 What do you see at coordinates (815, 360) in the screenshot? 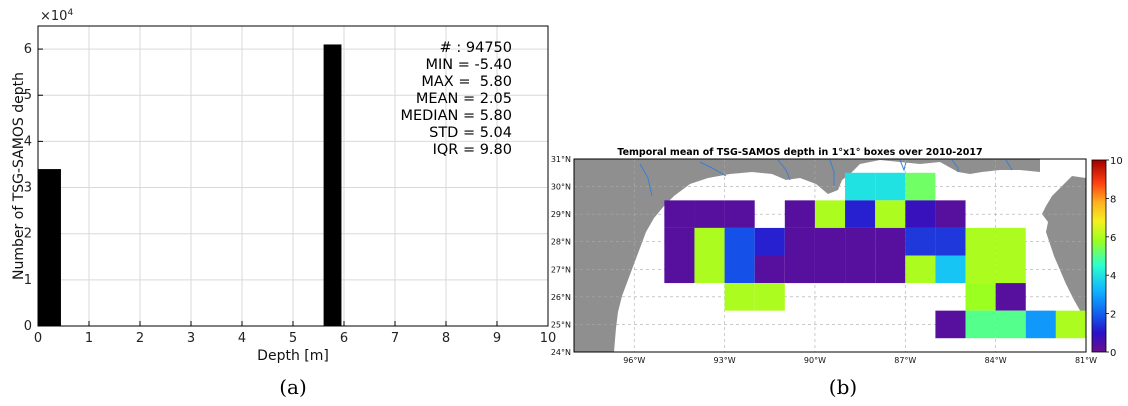
I see `map-x-tick-label: 90°W` at bounding box center [815, 360].